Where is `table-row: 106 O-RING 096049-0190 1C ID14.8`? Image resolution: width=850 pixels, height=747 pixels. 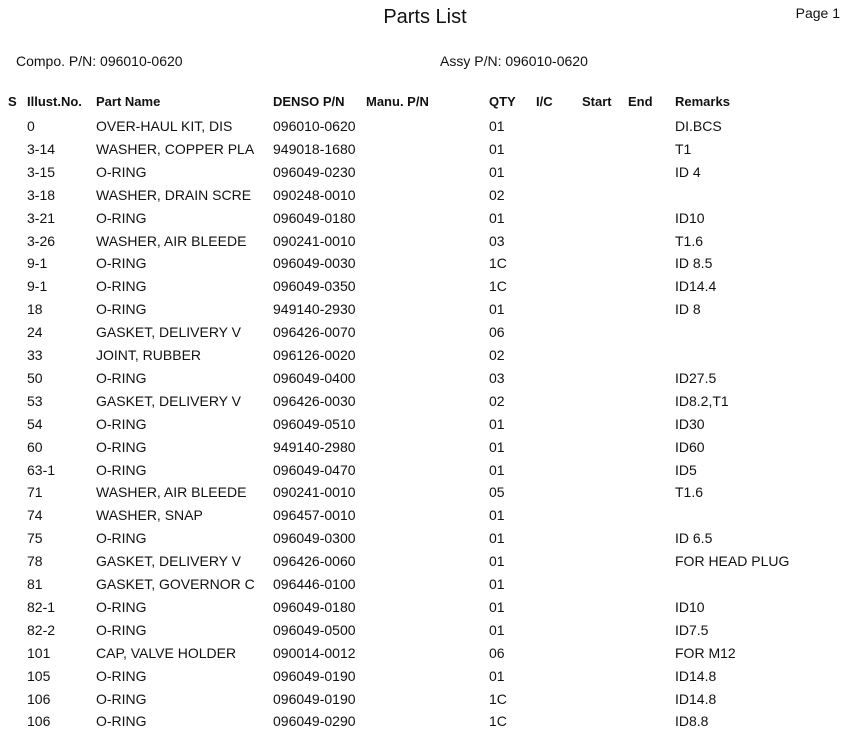 table-row: 106 O-RING 096049-0190 1C ID14.8 is located at coordinates (425, 701).